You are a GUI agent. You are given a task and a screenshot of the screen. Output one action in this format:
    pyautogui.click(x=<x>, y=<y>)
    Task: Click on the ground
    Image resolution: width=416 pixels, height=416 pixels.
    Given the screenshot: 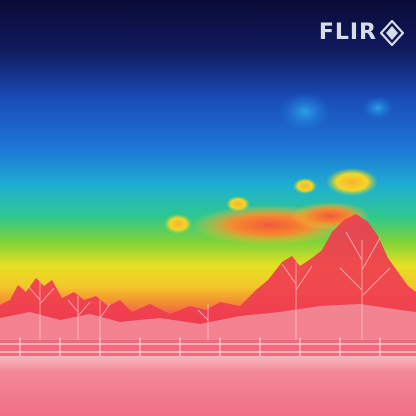 What is the action you would take?
    pyautogui.click(x=208, y=386)
    